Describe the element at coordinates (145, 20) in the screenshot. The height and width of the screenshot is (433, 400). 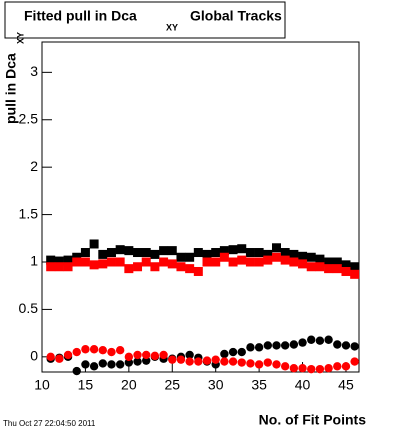
I see `title-box` at that location.